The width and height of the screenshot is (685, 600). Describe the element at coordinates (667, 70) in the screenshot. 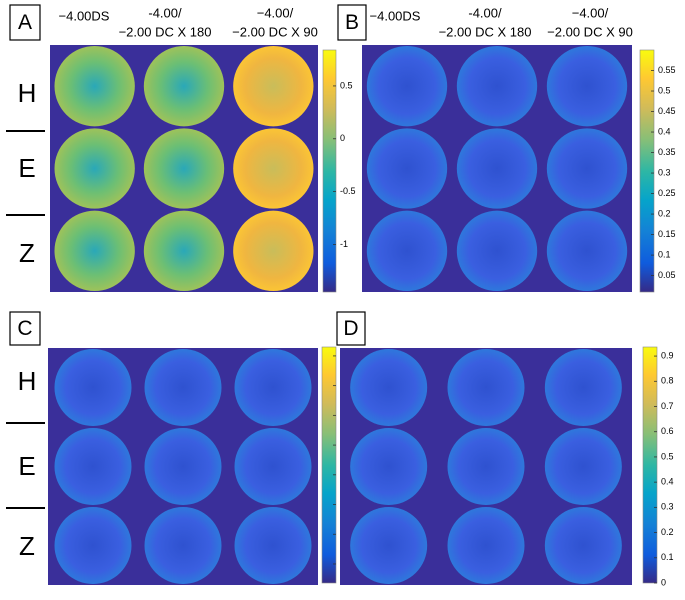

I see `colorbar-tick-label: 0.55` at that location.